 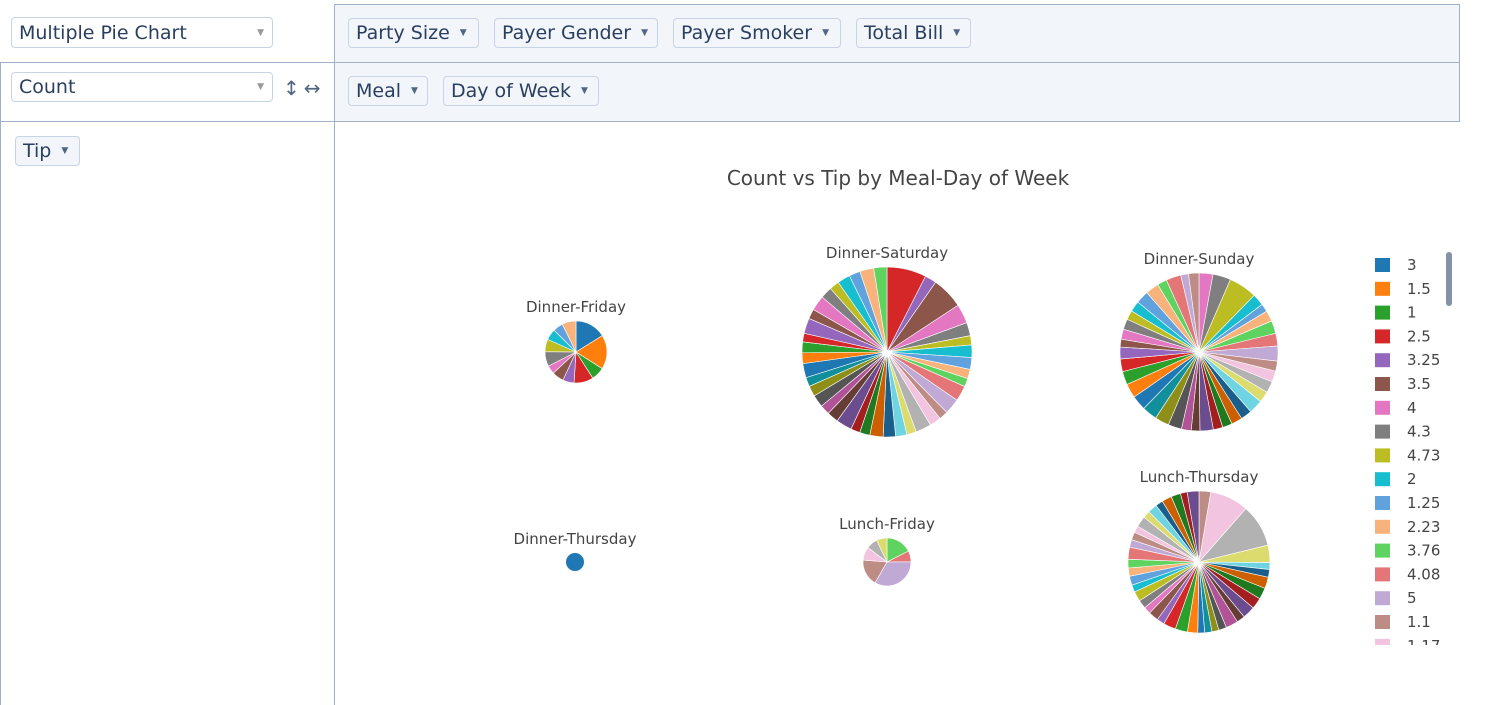 I want to click on legend-item: 1, so click(x=1396, y=313).